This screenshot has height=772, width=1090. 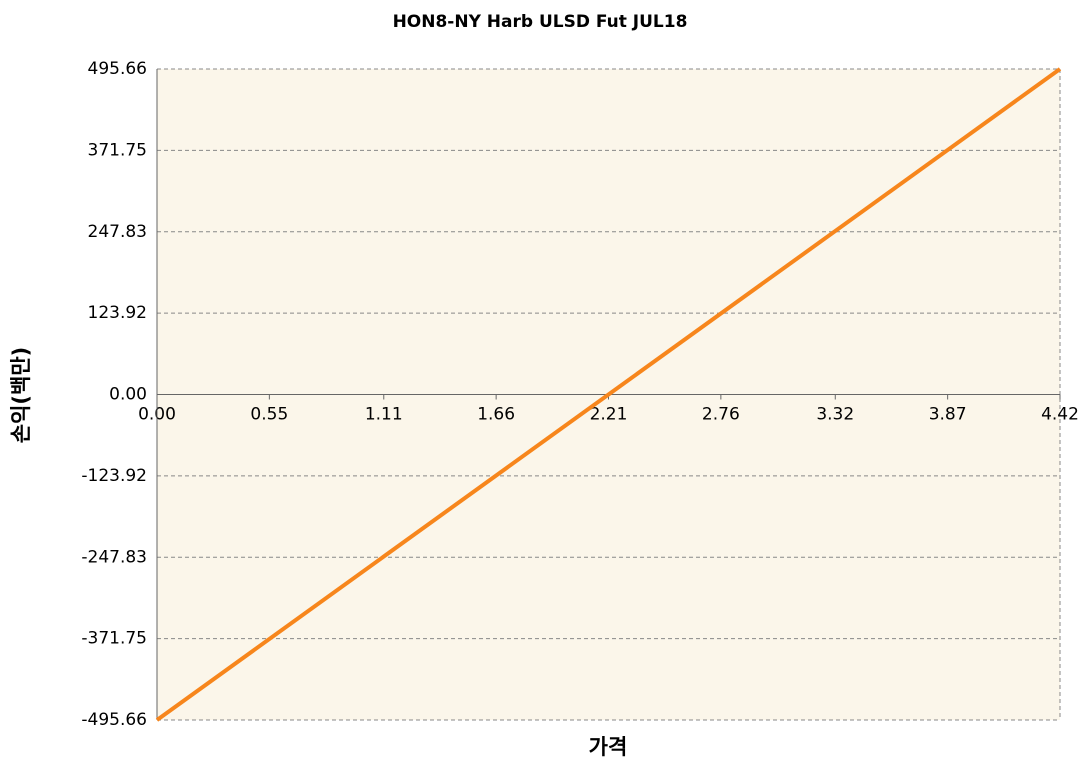 I want to click on y-tick-label: -495.66, so click(x=114, y=720).